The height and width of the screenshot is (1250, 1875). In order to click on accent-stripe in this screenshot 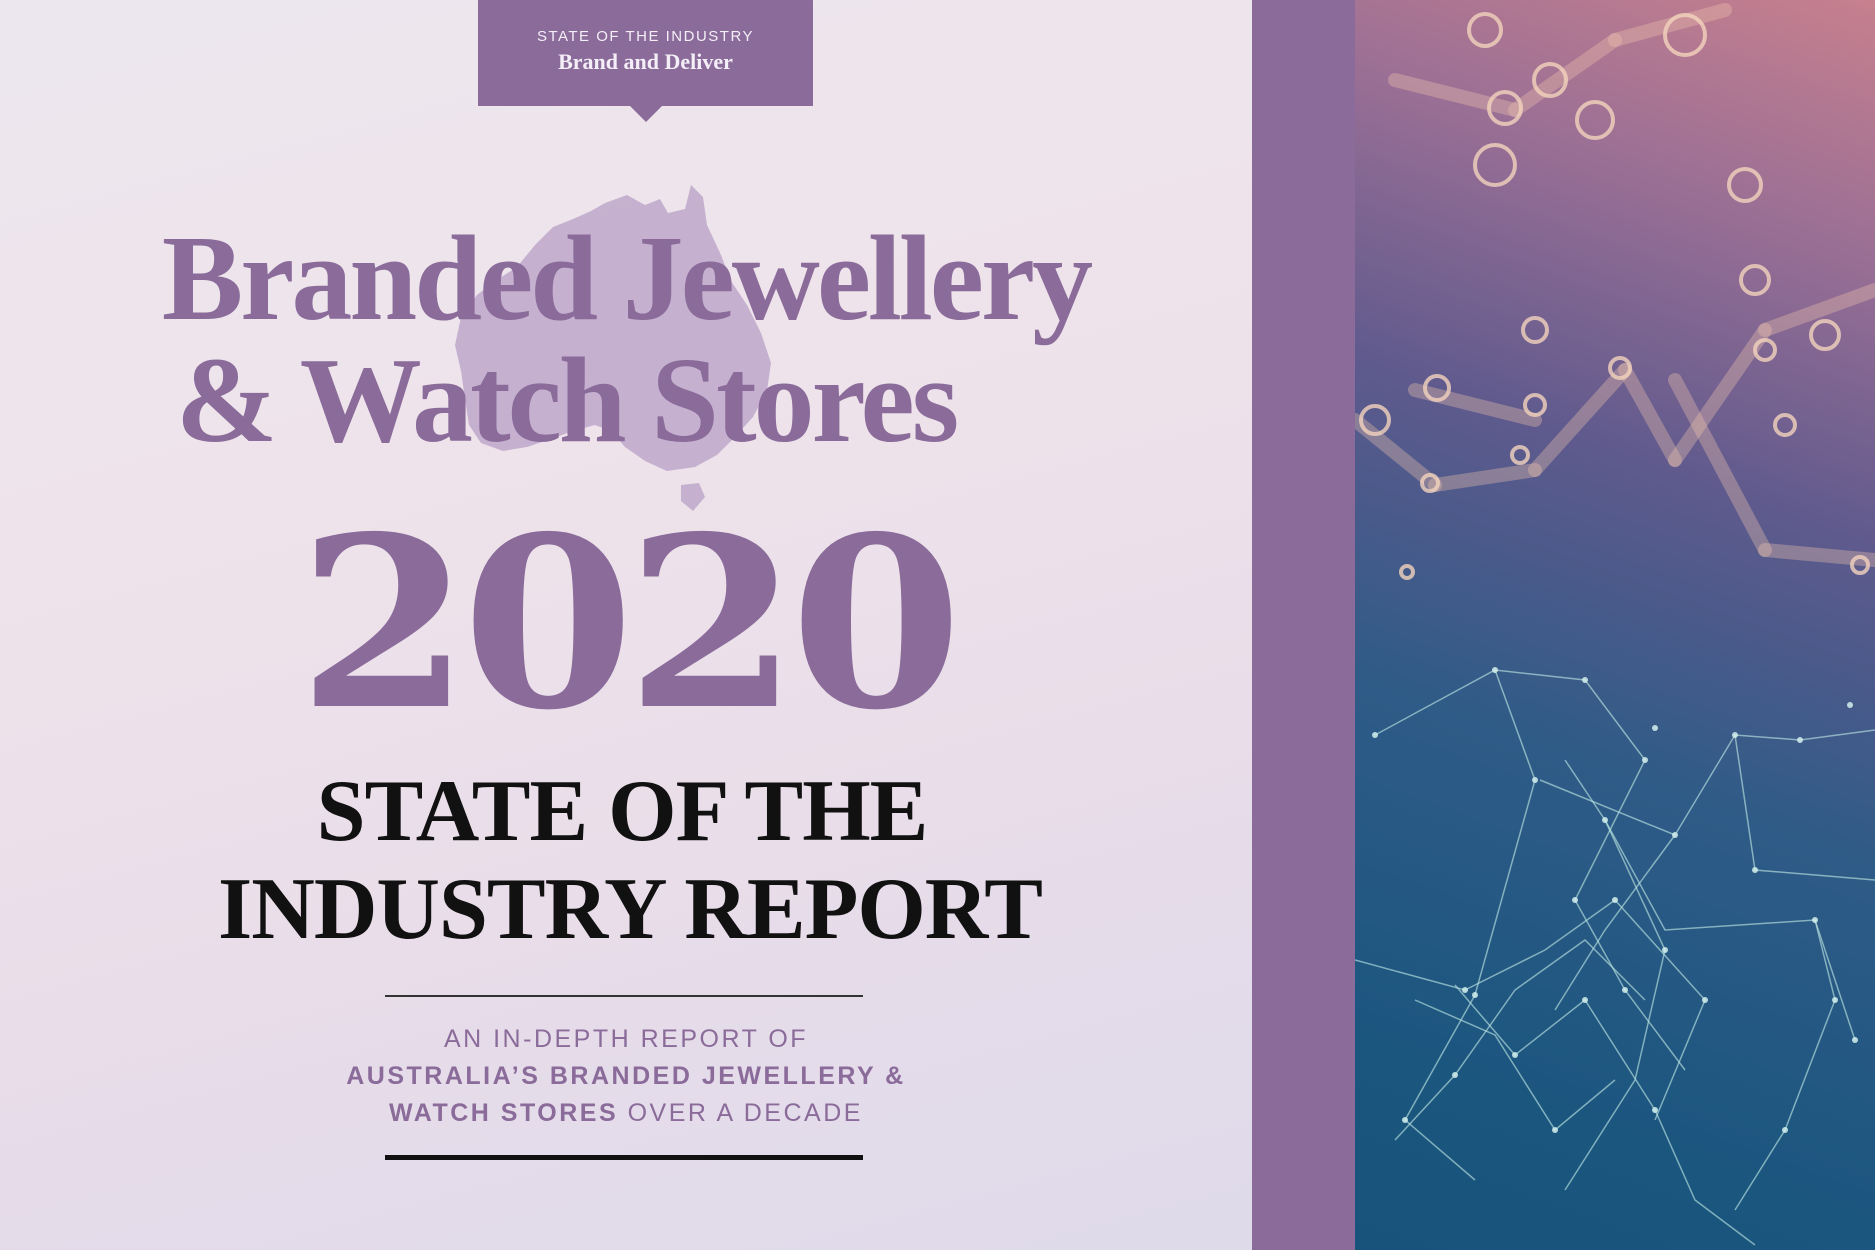, I will do `click(1303, 625)`.